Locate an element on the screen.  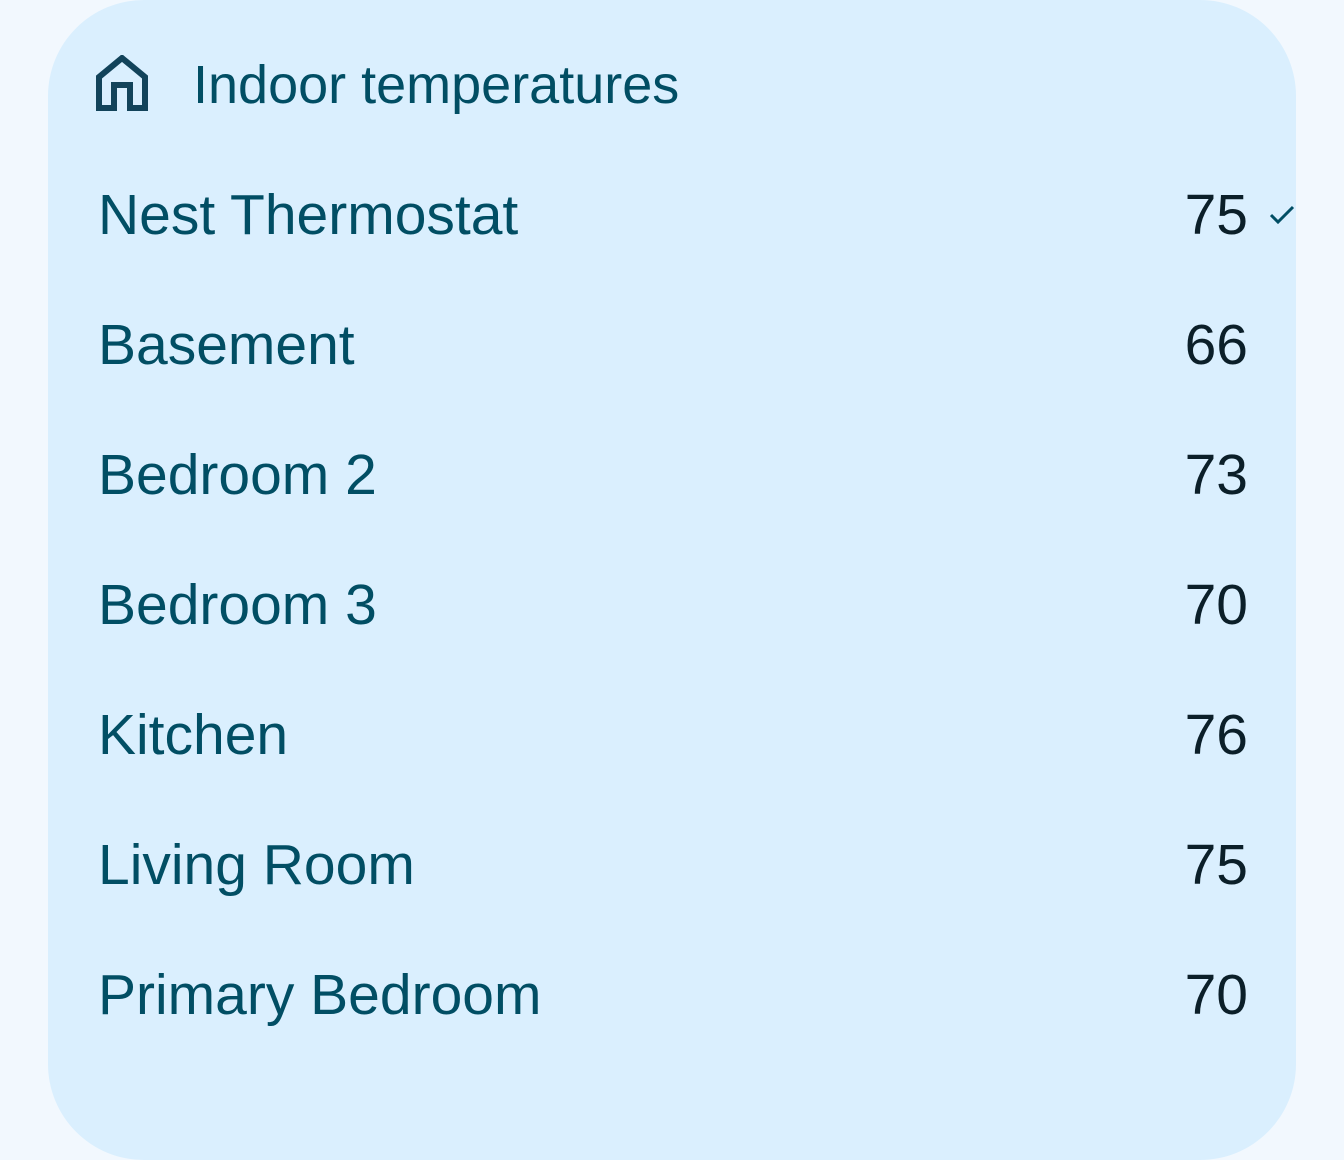
card-header: Indoor temperatures is located at coordinates (387, 85).